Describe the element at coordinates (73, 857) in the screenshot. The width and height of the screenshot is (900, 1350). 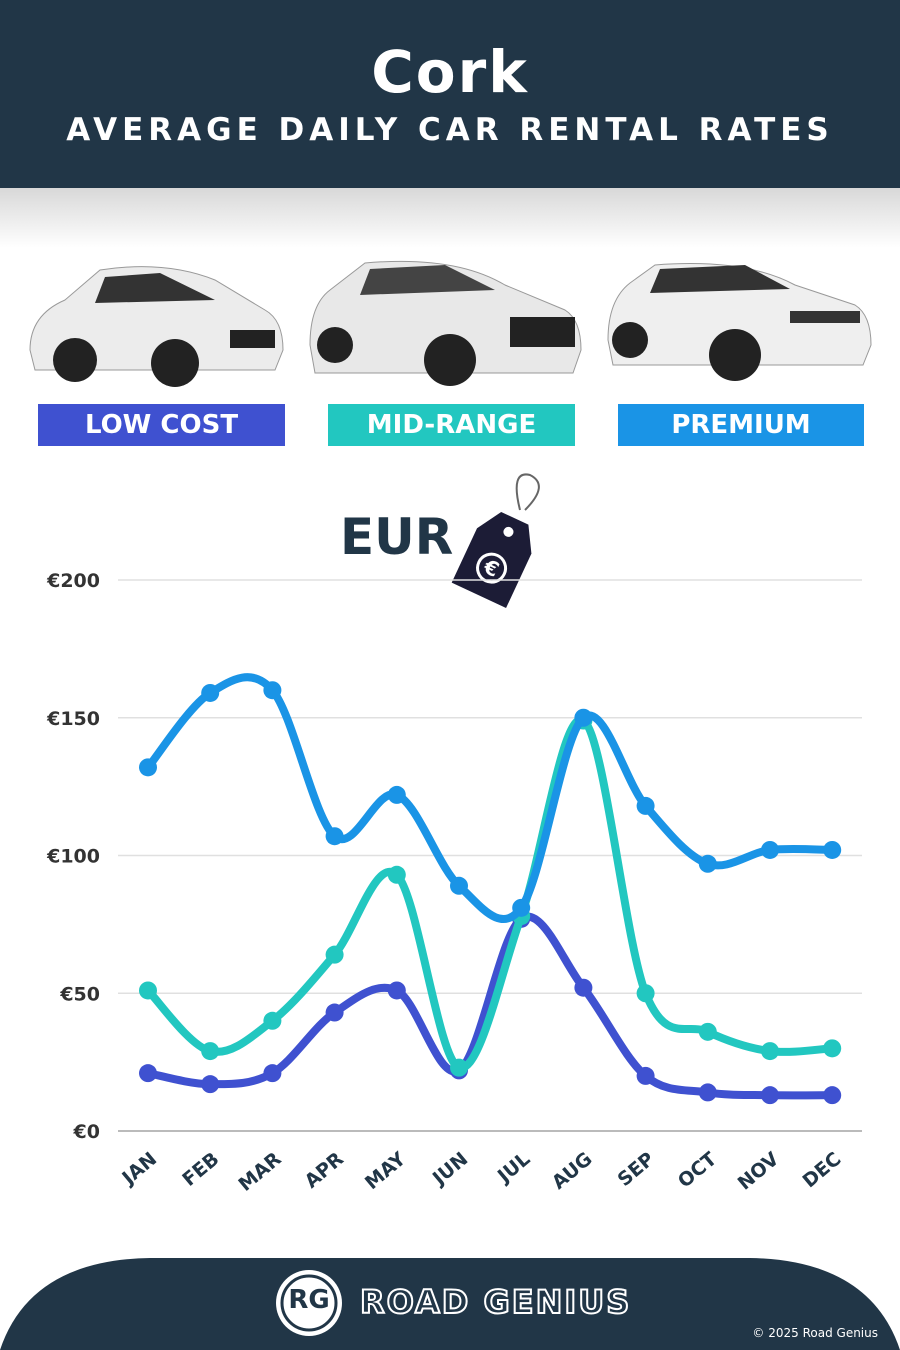
I see `y-tick-label: €100` at that location.